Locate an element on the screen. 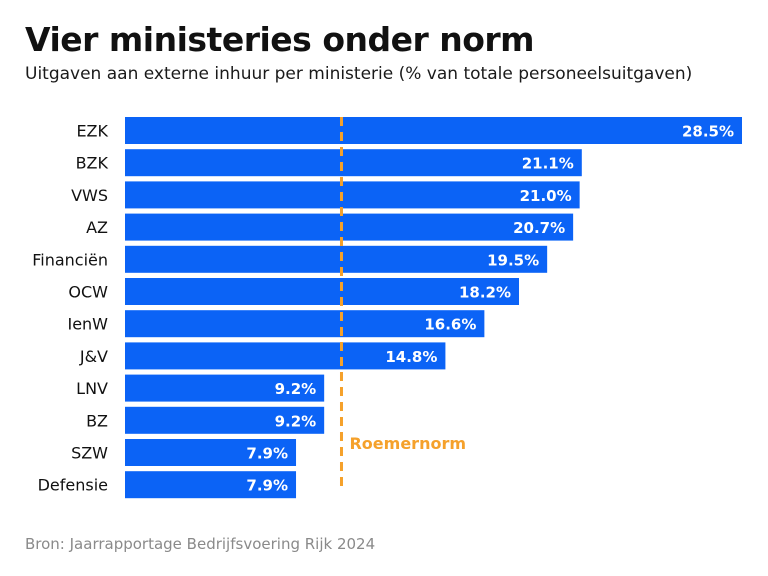 The image size is (768, 576). category-label: OCW is located at coordinates (88, 292).